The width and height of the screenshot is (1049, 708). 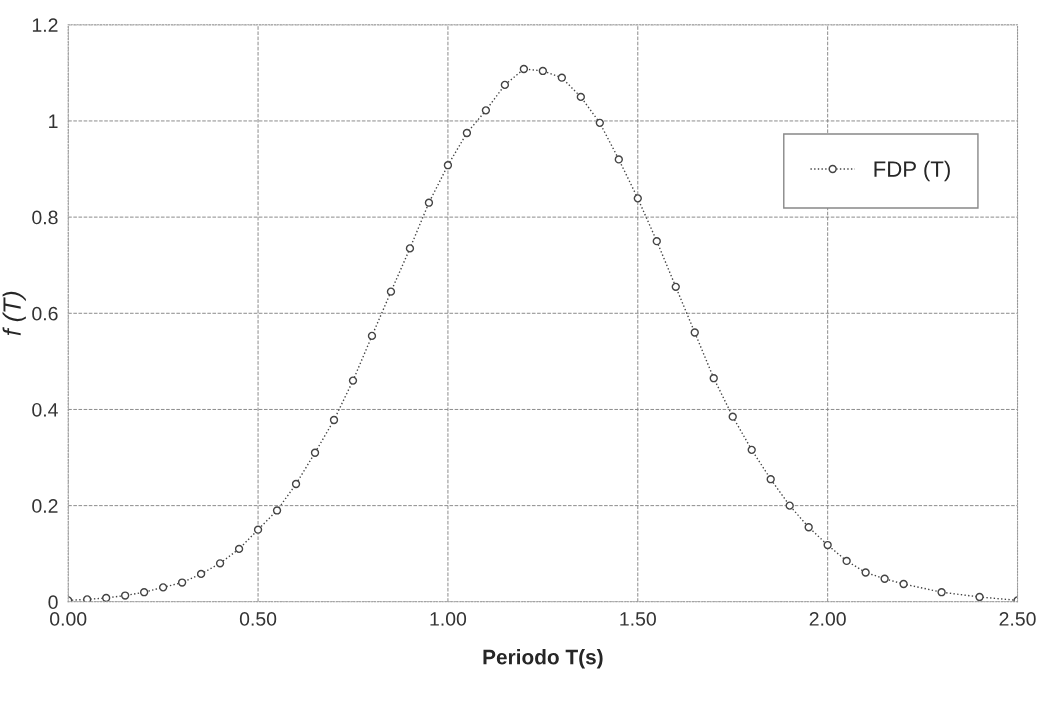 I want to click on y-axis-title: f (T), so click(x=14, y=313).